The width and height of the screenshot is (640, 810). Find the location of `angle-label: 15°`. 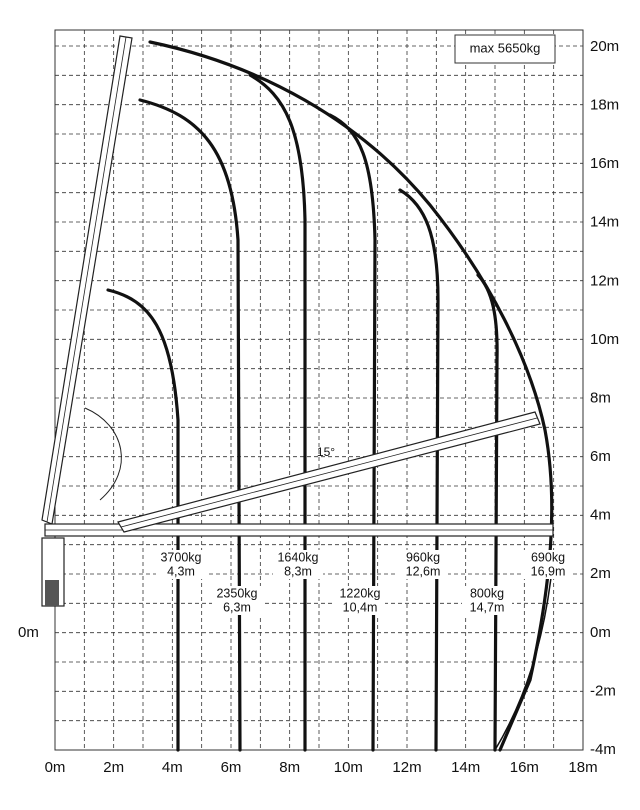

angle-label: 15° is located at coordinates (326, 452).